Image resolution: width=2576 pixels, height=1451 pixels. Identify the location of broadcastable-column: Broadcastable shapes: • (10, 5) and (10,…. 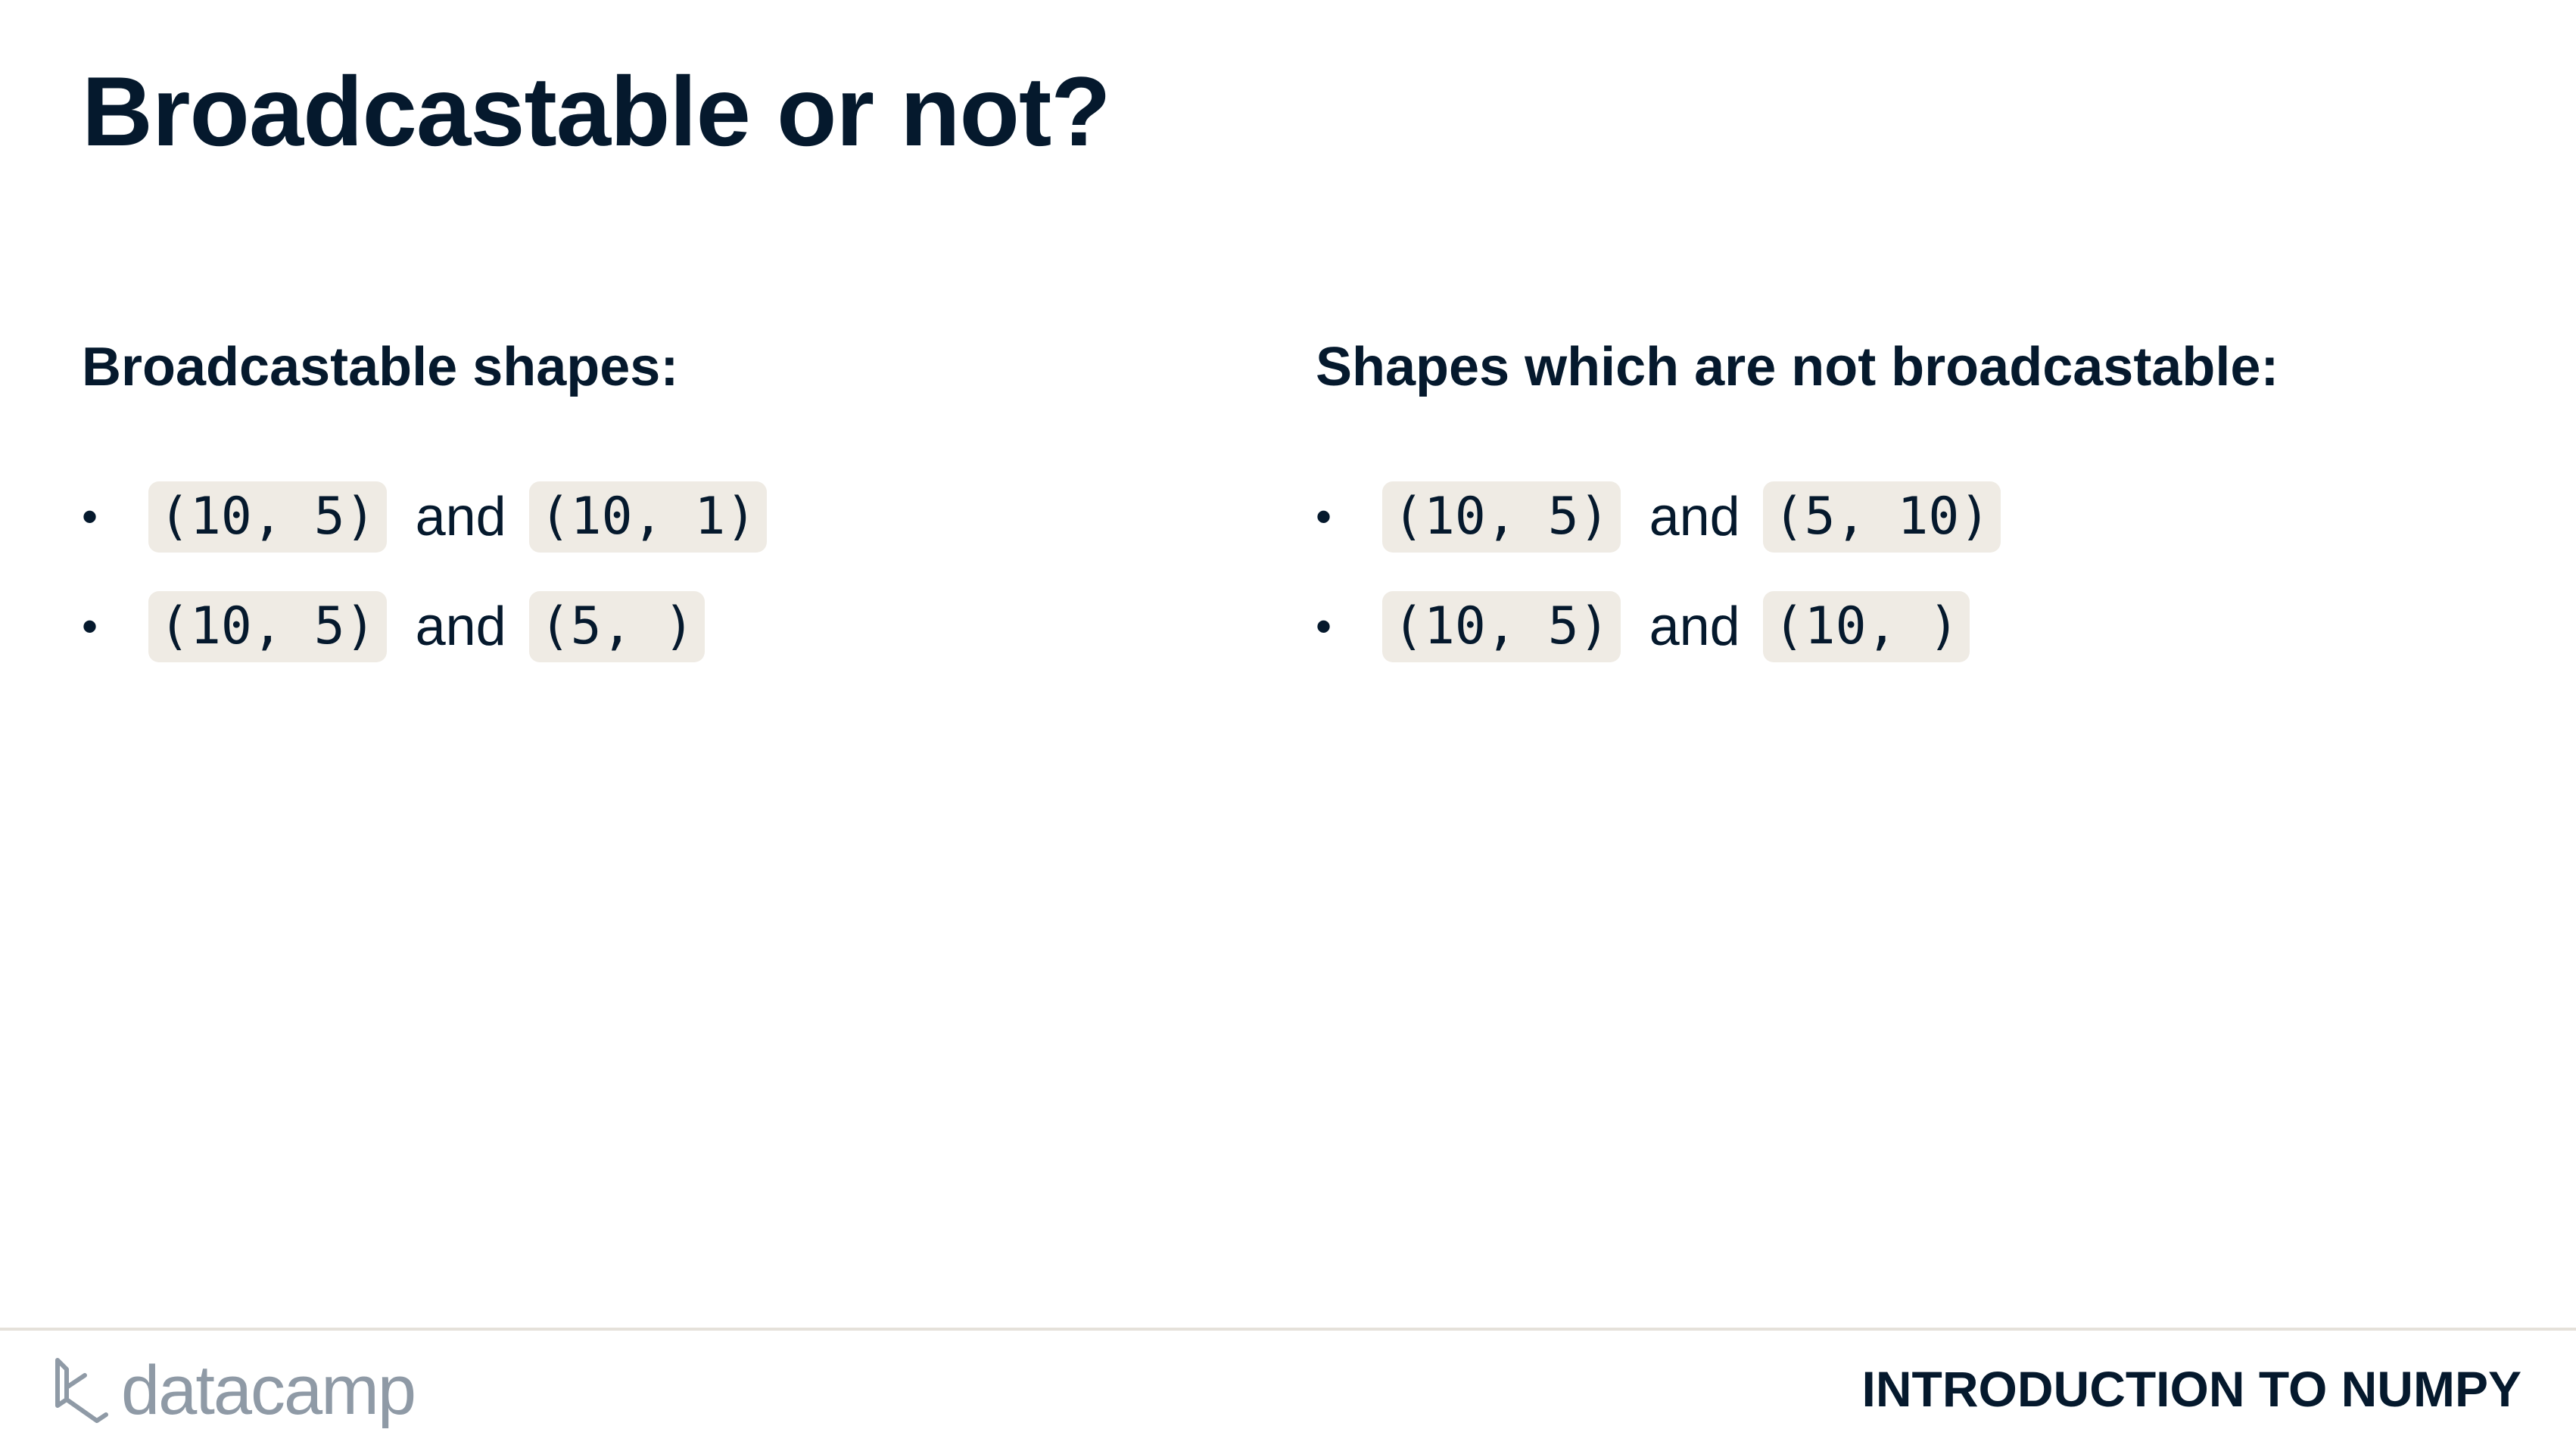
(425, 496).